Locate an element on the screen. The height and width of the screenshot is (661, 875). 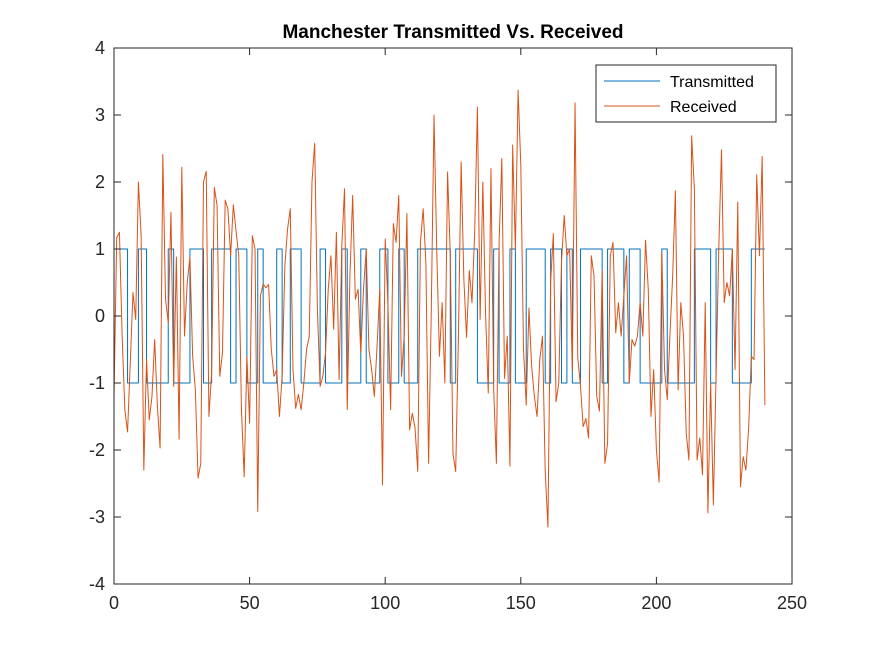
y-tick-label: 4 is located at coordinates (100, 48).